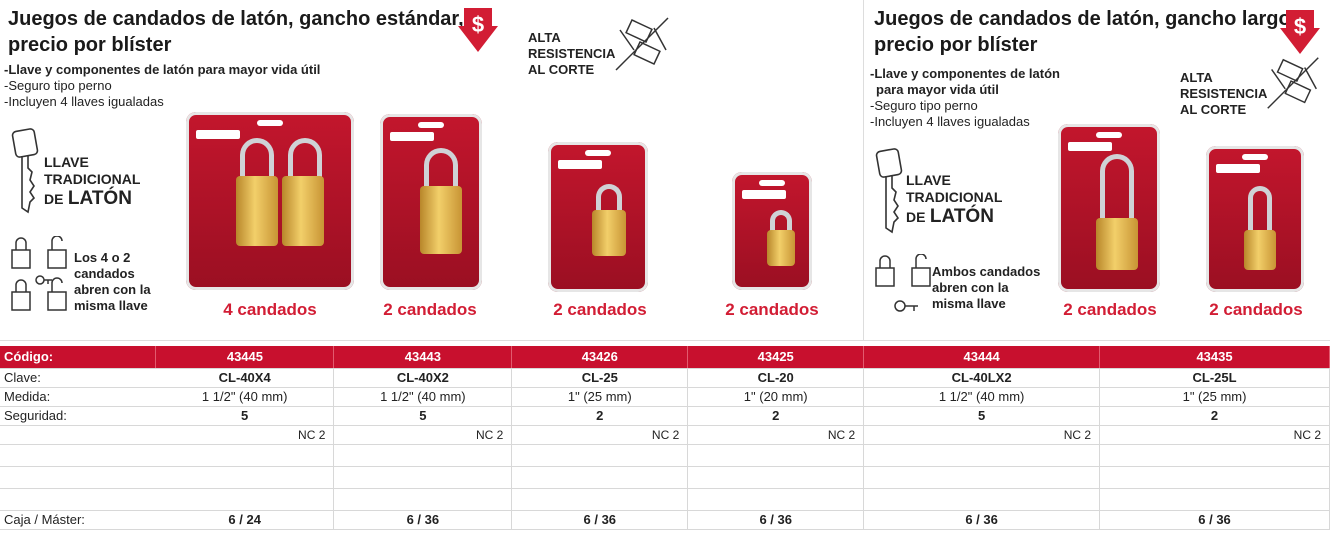 The image size is (1330, 556). What do you see at coordinates (937, 89) in the screenshot?
I see `feature-item: para mayor vida útil` at bounding box center [937, 89].